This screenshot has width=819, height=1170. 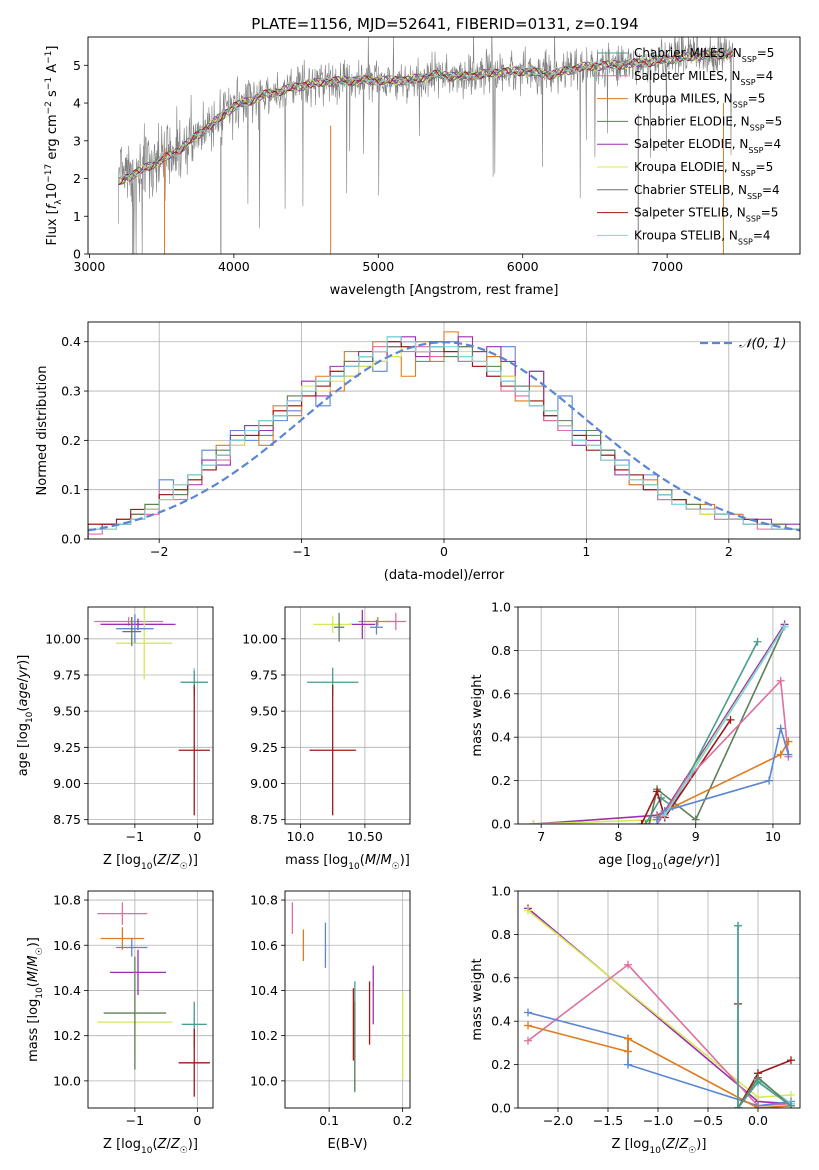 What do you see at coordinates (42, 431) in the screenshot?
I see `y-axis-label: Normed distribution` at bounding box center [42, 431].